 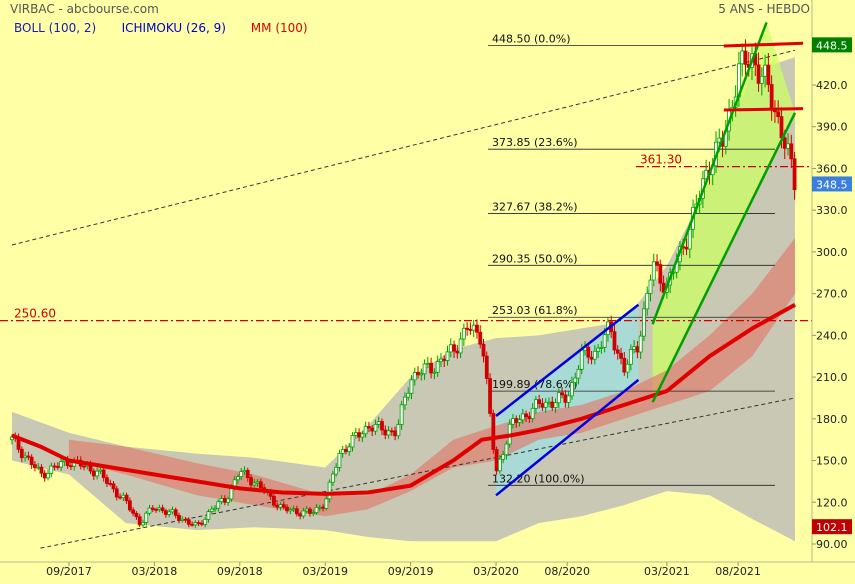 I want to click on x-tick-label: 03/2020, so click(x=496, y=571).